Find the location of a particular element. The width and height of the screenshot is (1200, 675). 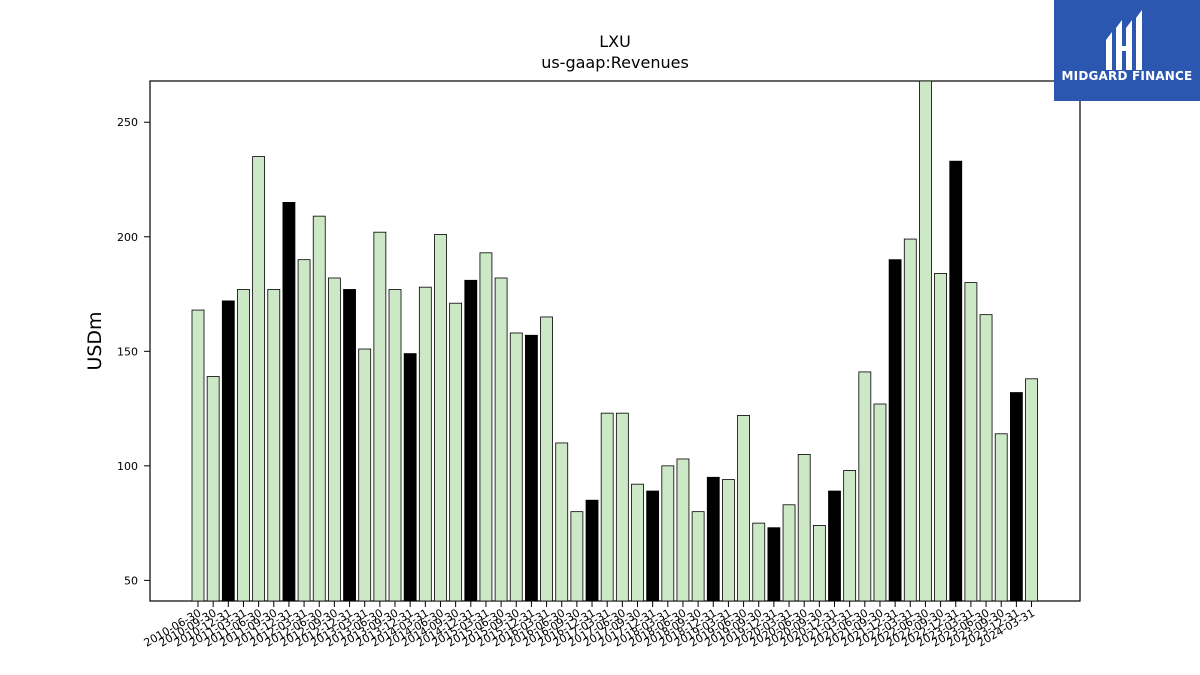

y-tick-label-250: 250 is located at coordinates (127, 122).